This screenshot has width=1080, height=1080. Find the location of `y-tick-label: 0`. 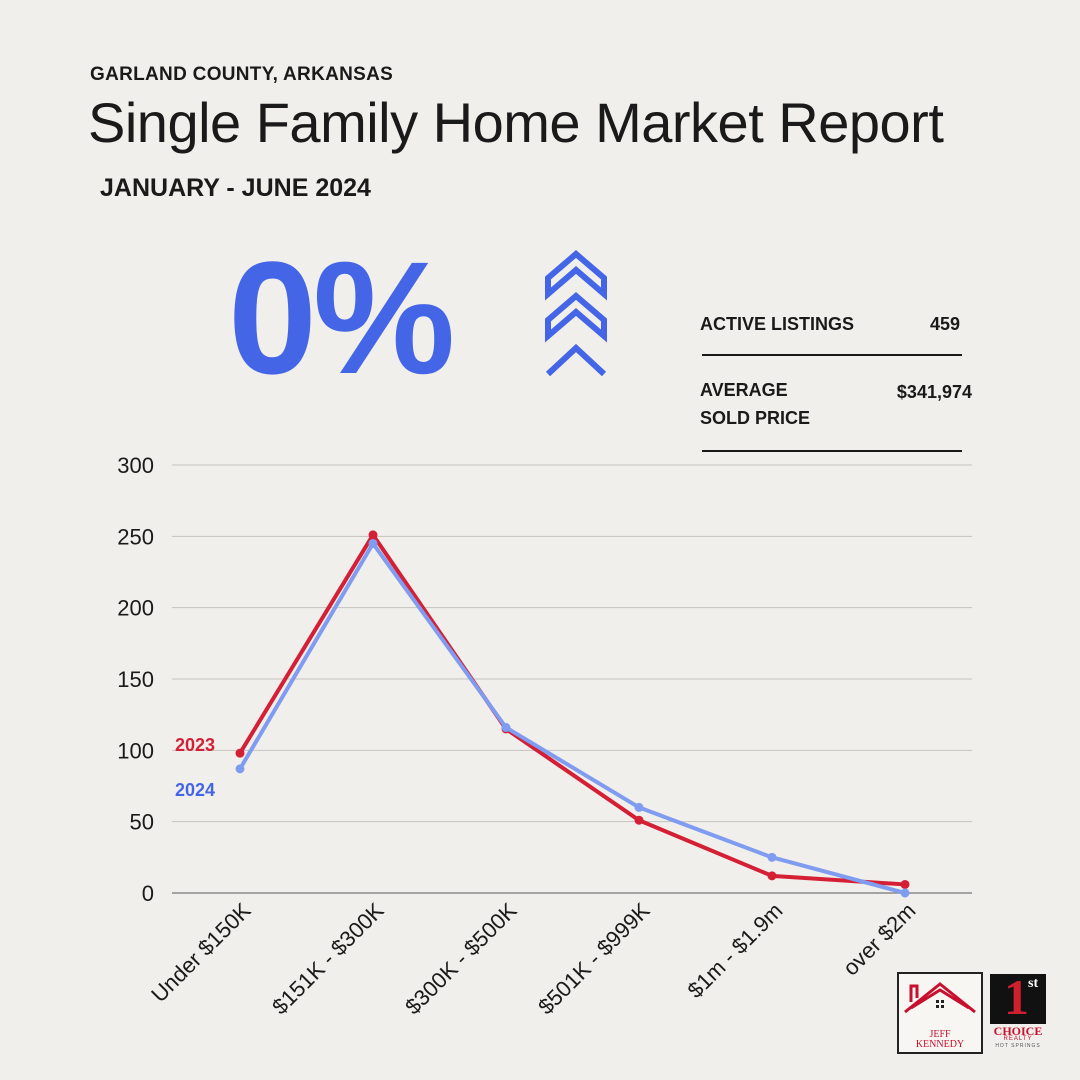

y-tick-label: 0 is located at coordinates (148, 893).